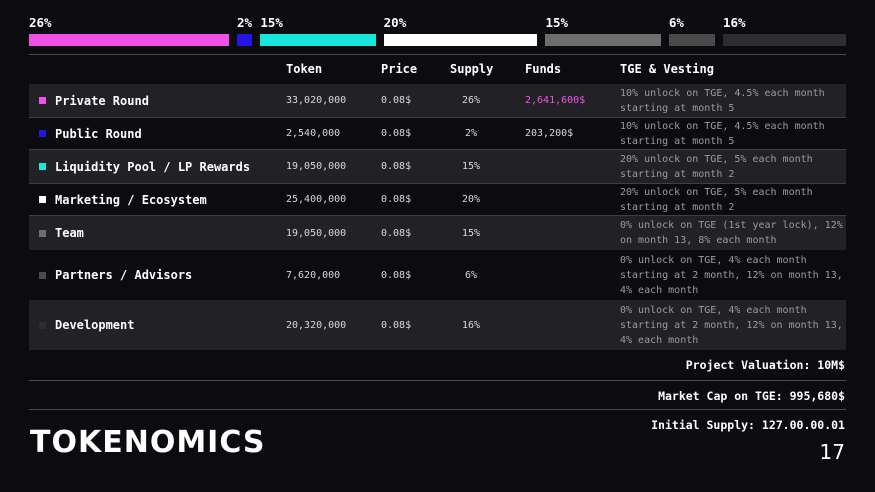 Image resolution: width=875 pixels, height=492 pixels. What do you see at coordinates (95, 325) in the screenshot?
I see `row-name: Development` at bounding box center [95, 325].